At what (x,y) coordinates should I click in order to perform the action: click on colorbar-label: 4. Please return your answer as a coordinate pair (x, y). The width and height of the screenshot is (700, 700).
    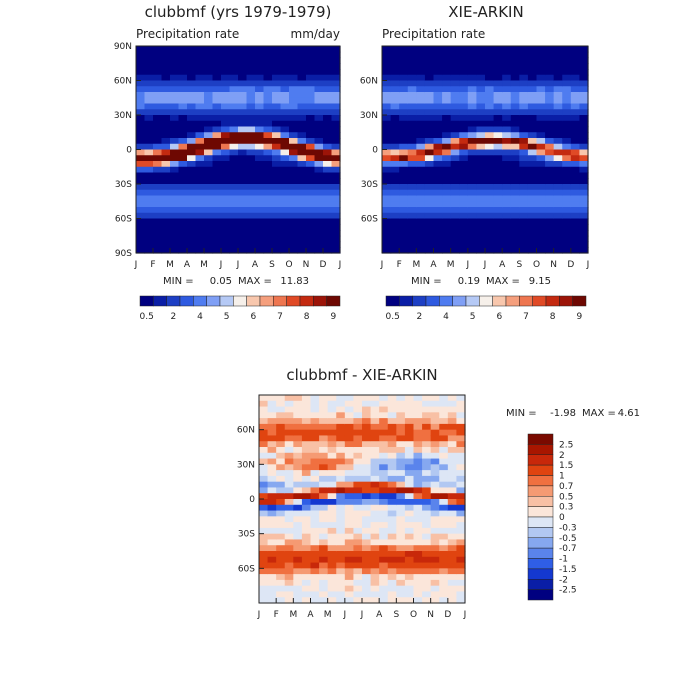
    Looking at the image, I should click on (200, 317).